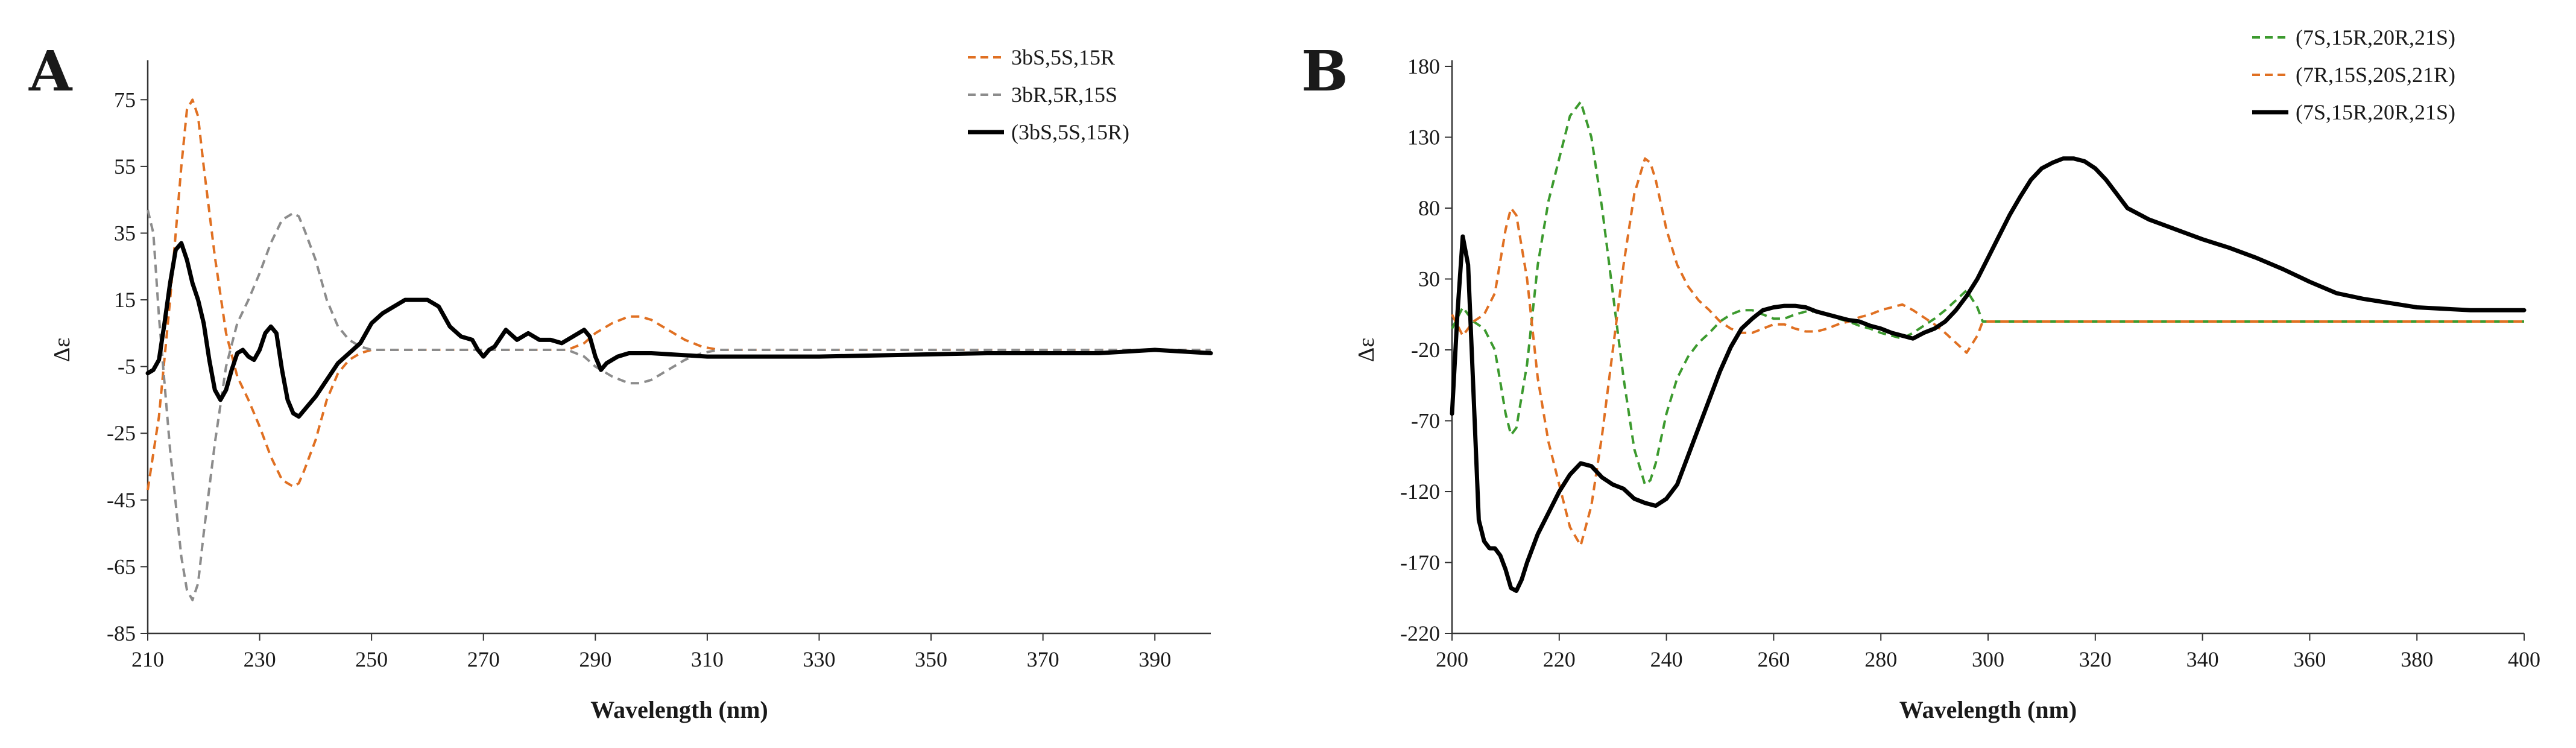 This screenshot has height=748, width=2576. Describe the element at coordinates (121, 633) in the screenshot. I see `y-tick-label: -85` at that location.